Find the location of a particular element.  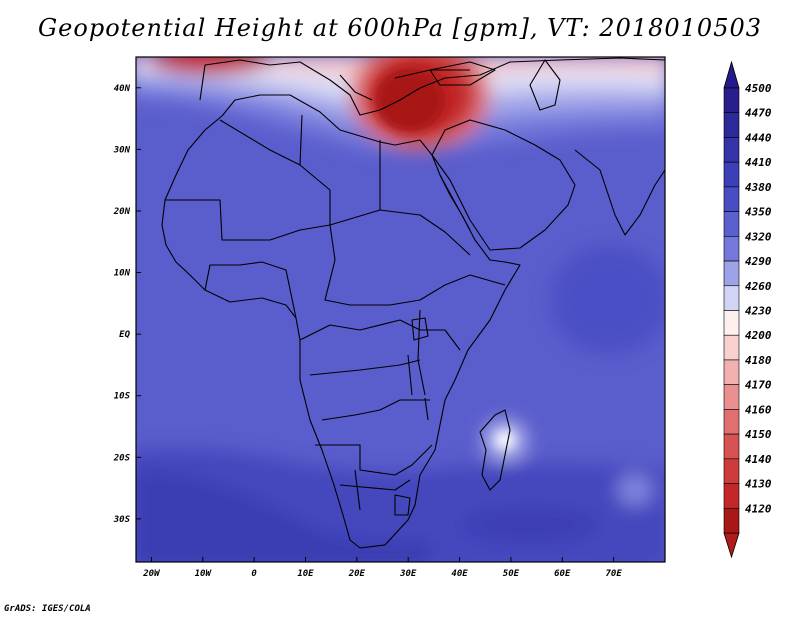

grads-credit: GrADS: IGES/COLA is located at coordinates (47, 609).